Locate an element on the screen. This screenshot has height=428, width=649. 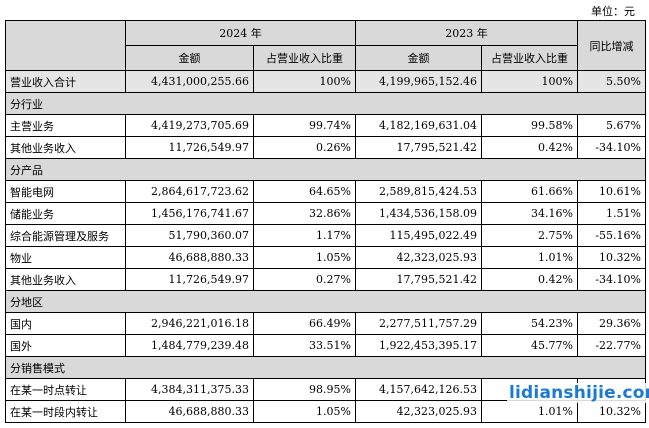
section-row: 分产品 is located at coordinates (325, 169).